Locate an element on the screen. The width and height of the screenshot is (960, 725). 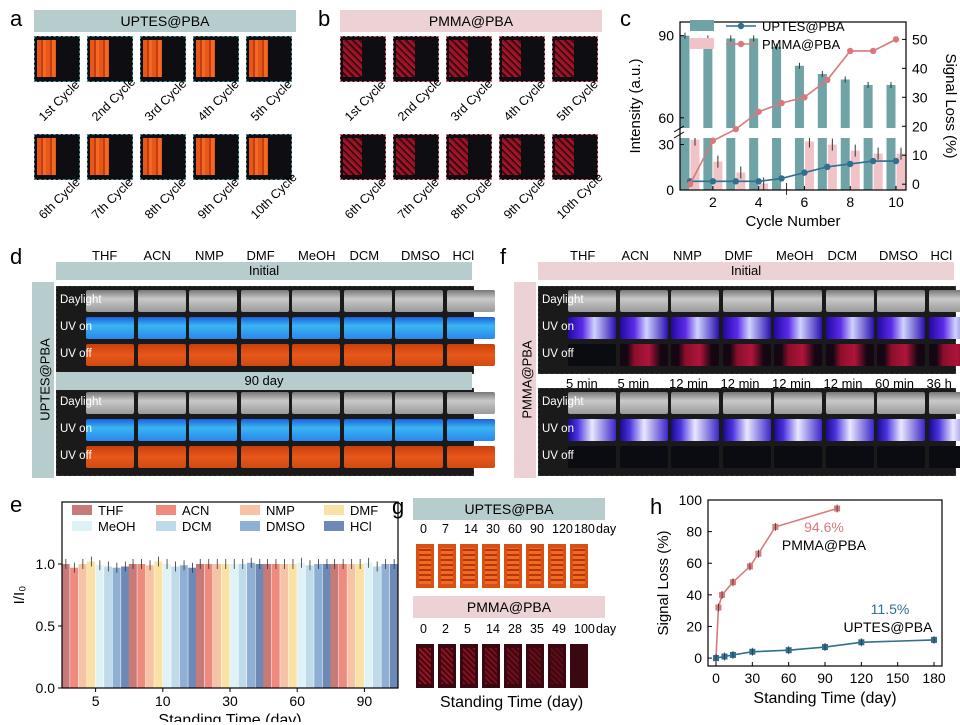
cycle-label: 3rd Cycle is located at coordinates (472, 100).